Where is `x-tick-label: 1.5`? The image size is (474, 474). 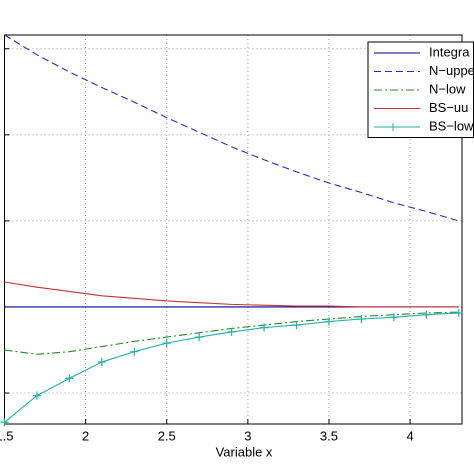 x-tick-label: 1.5 is located at coordinates (7, 435).